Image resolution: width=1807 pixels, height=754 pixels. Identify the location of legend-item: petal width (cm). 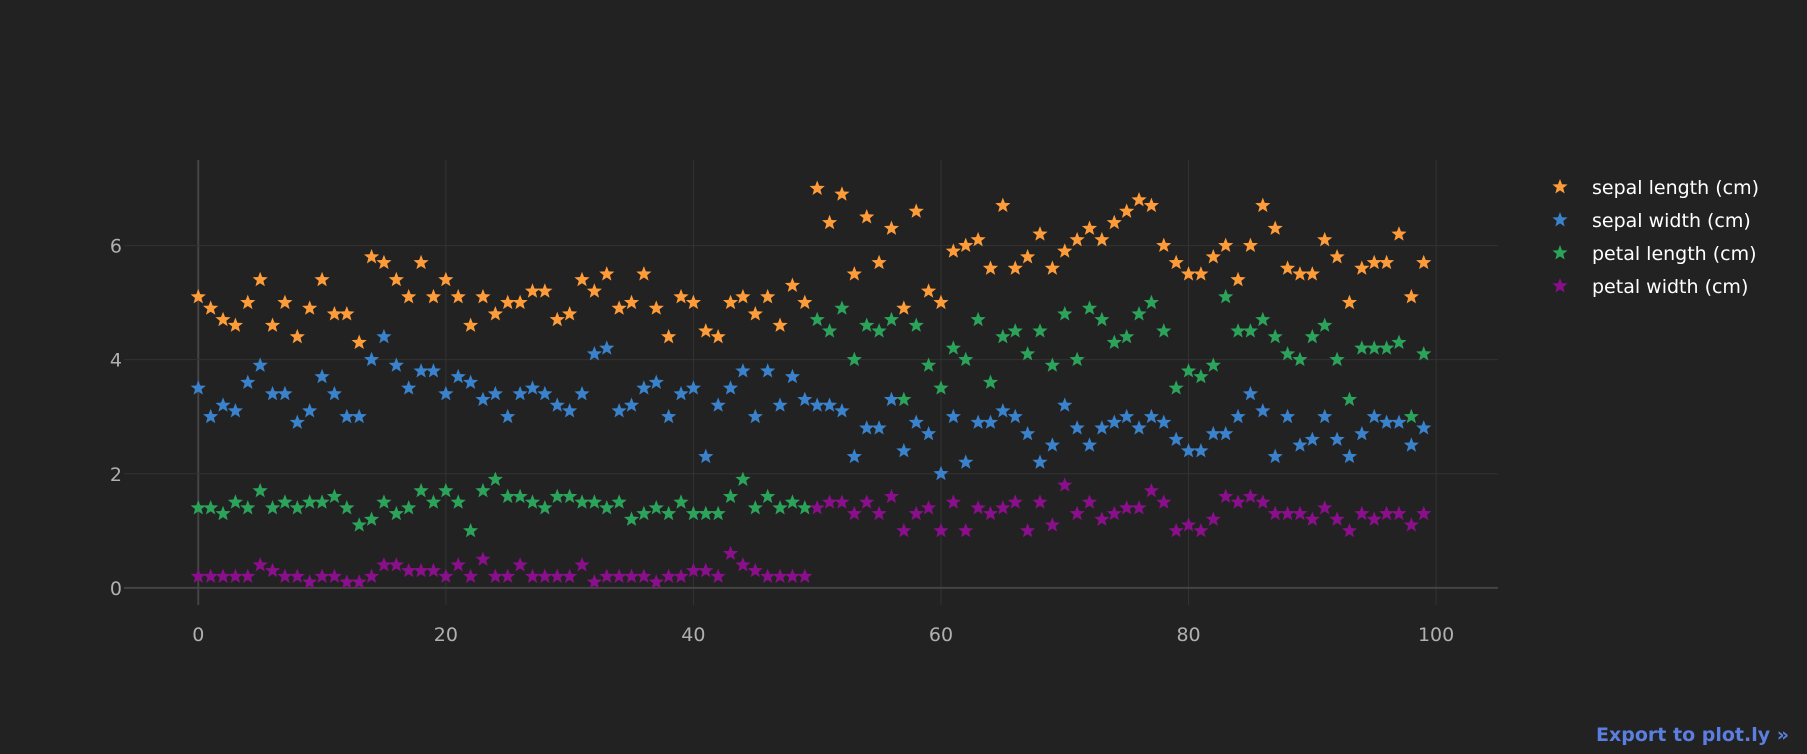
(1650, 287).